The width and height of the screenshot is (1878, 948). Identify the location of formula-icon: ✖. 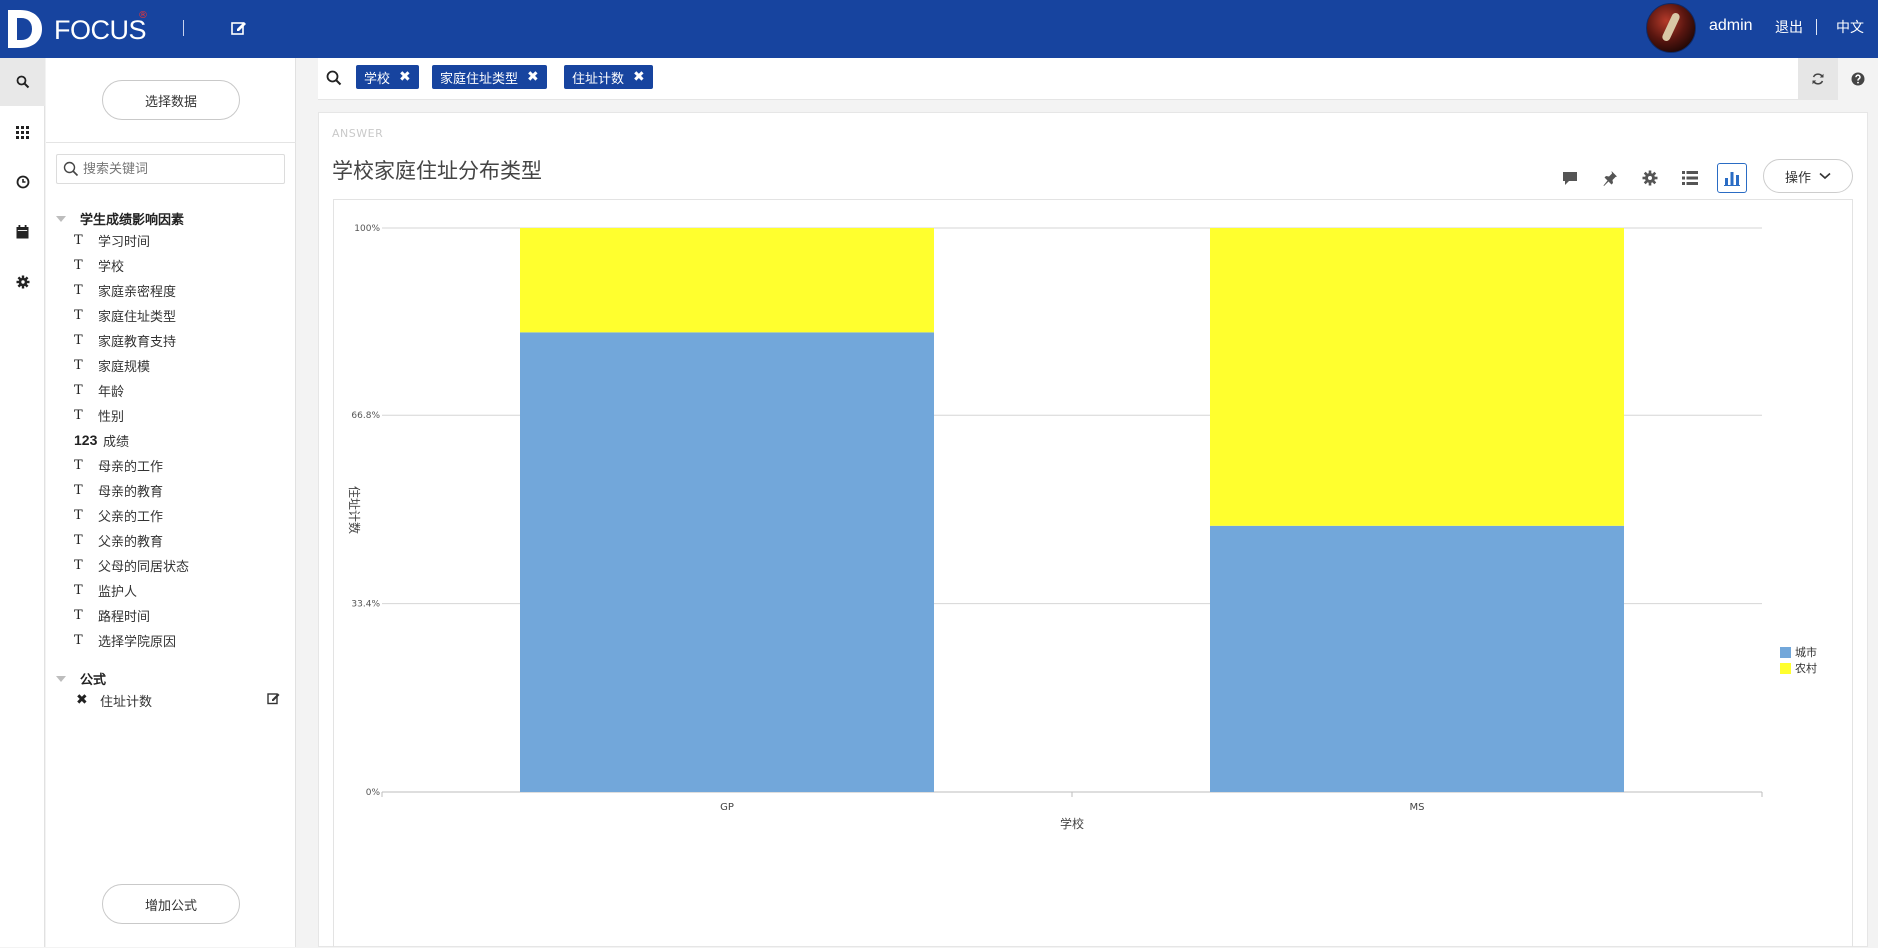
(82, 700).